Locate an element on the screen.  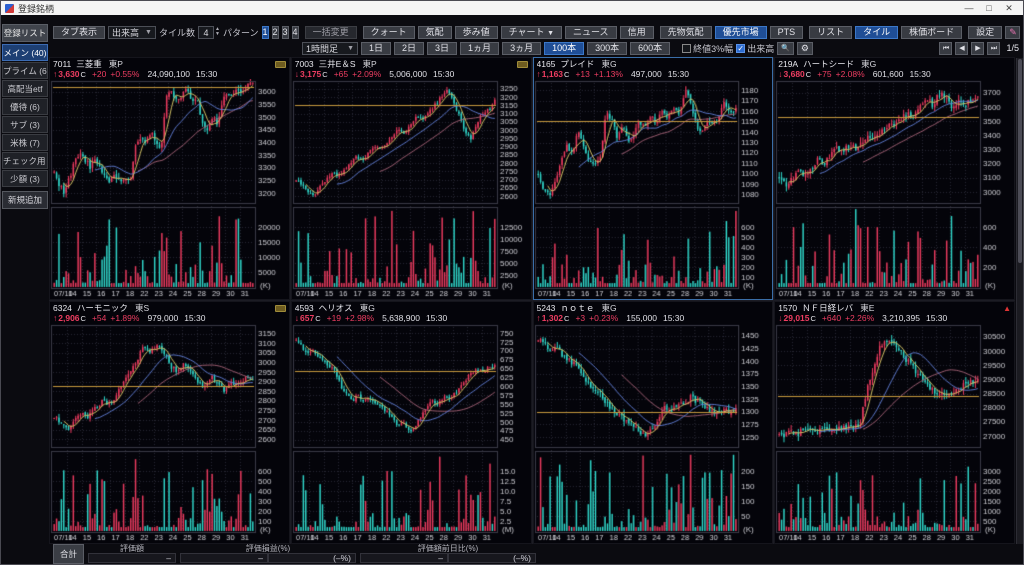
pen-icon: ✎ is located at coordinates (1013, 32).